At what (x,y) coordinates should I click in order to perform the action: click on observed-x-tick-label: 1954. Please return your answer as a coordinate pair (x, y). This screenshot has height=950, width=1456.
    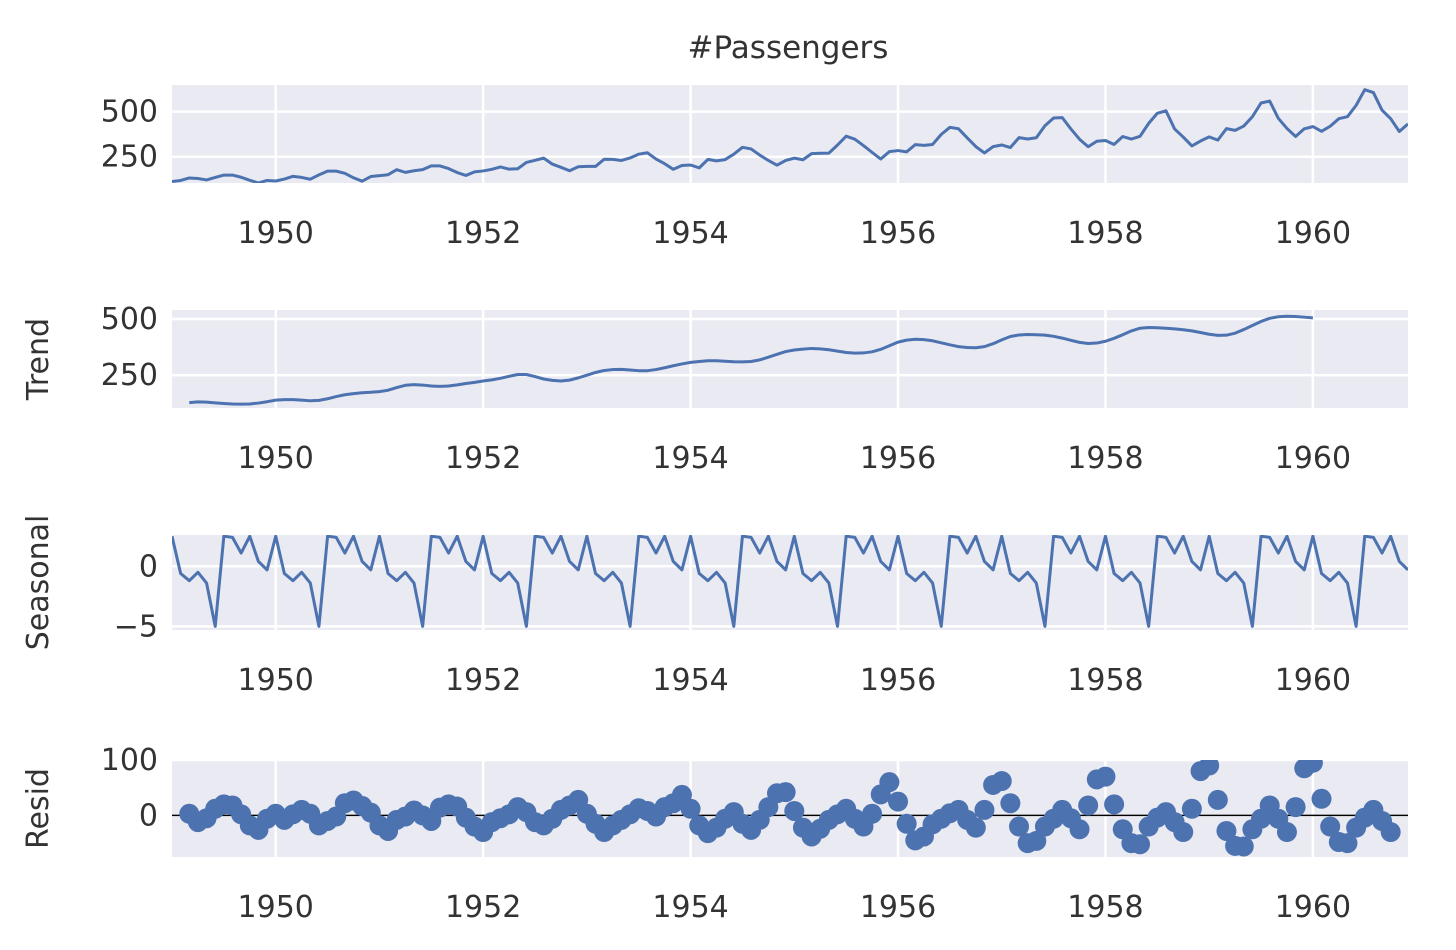
    Looking at the image, I should click on (690, 233).